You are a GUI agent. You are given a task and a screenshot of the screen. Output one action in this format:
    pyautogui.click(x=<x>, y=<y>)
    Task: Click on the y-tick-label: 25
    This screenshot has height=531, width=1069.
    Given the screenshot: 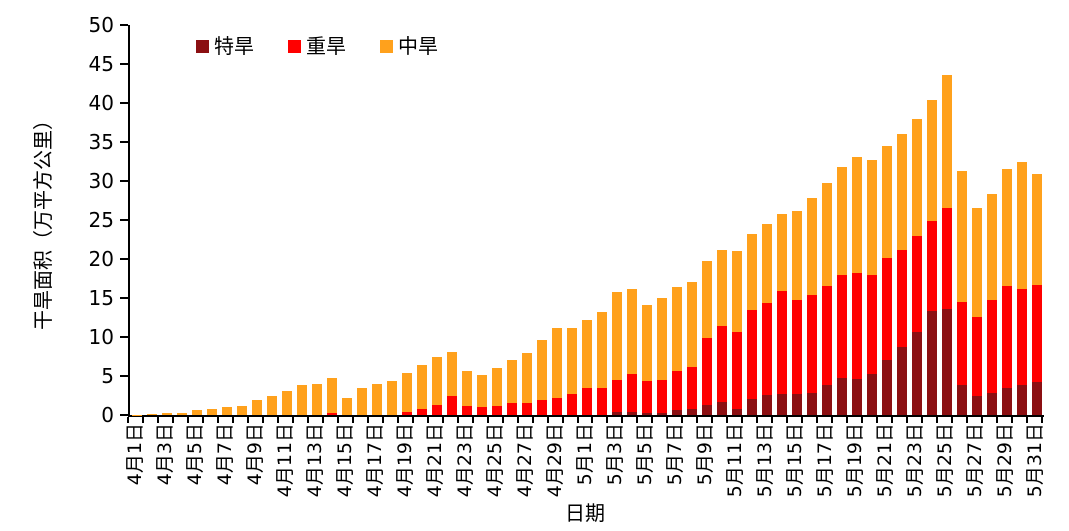 What is the action you would take?
    pyautogui.click(x=101, y=220)
    